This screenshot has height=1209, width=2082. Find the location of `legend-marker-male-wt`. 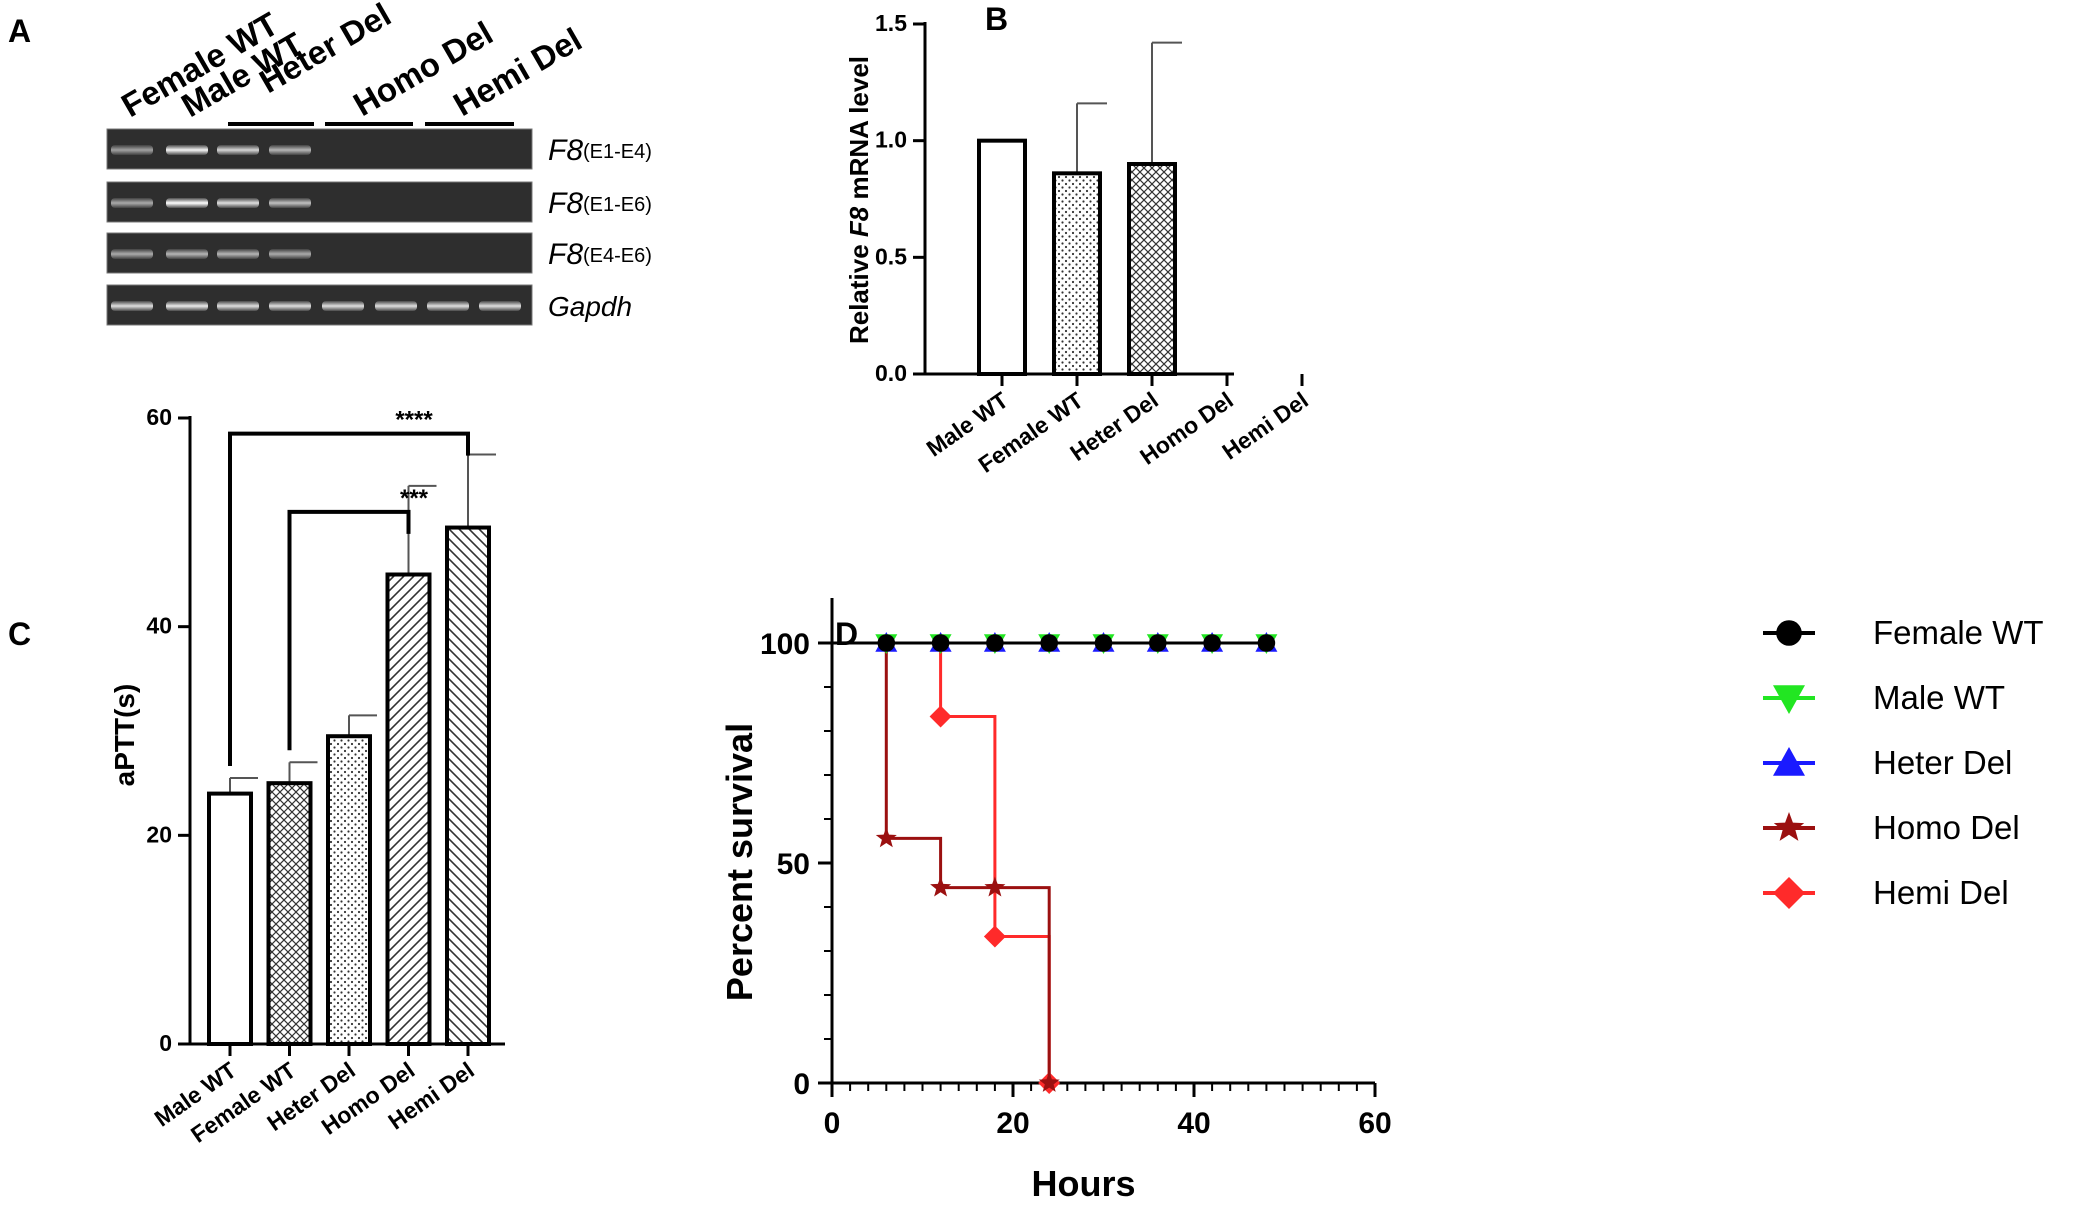

legend-marker-male-wt is located at coordinates (1789, 699).